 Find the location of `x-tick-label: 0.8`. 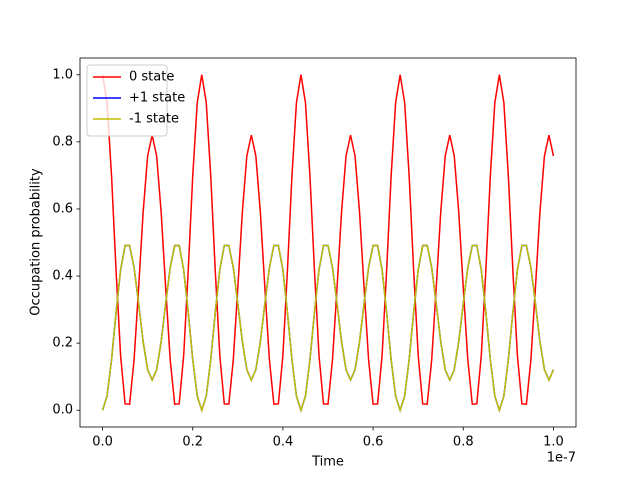

x-tick-label: 0.8 is located at coordinates (463, 442).